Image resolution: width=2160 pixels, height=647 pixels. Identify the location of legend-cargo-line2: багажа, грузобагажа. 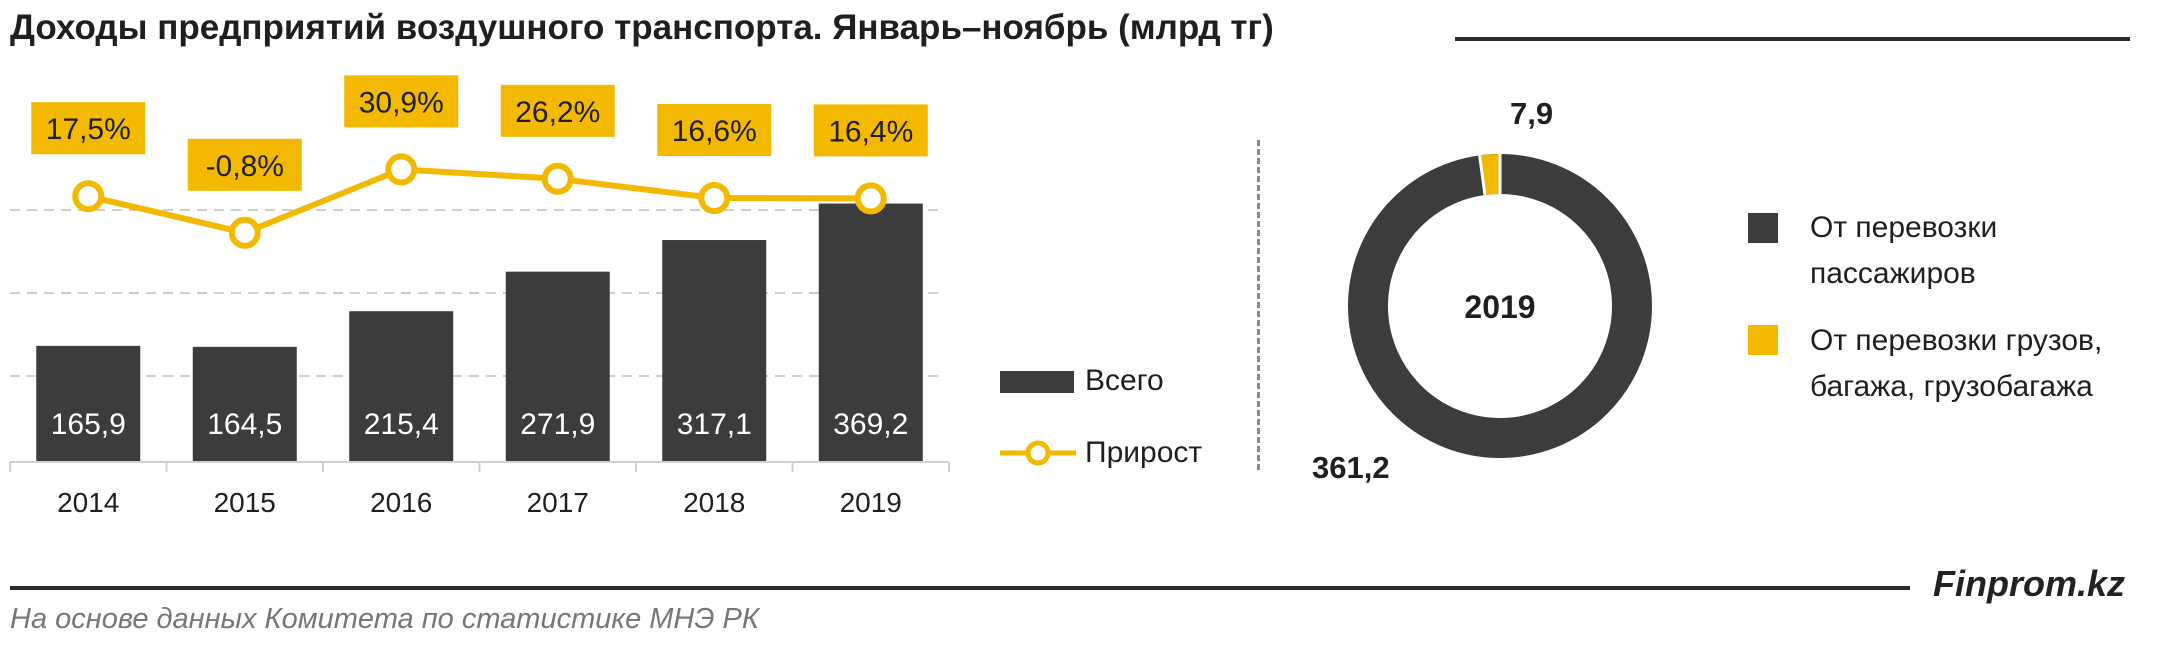
(1951, 386).